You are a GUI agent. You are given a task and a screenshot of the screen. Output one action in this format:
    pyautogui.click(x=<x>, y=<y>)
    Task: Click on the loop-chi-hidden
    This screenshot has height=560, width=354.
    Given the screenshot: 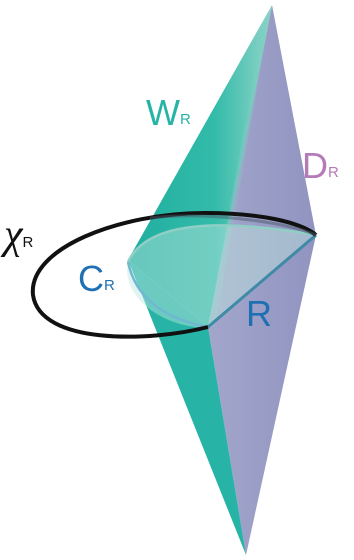 What is the action you would take?
    pyautogui.click(x=233, y=225)
    